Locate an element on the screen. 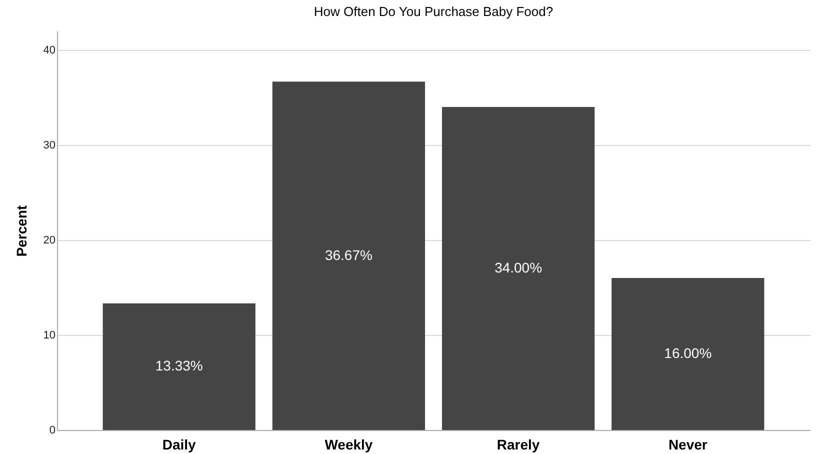 The image size is (825, 454). y-tick-label: 20 is located at coordinates (49, 240).